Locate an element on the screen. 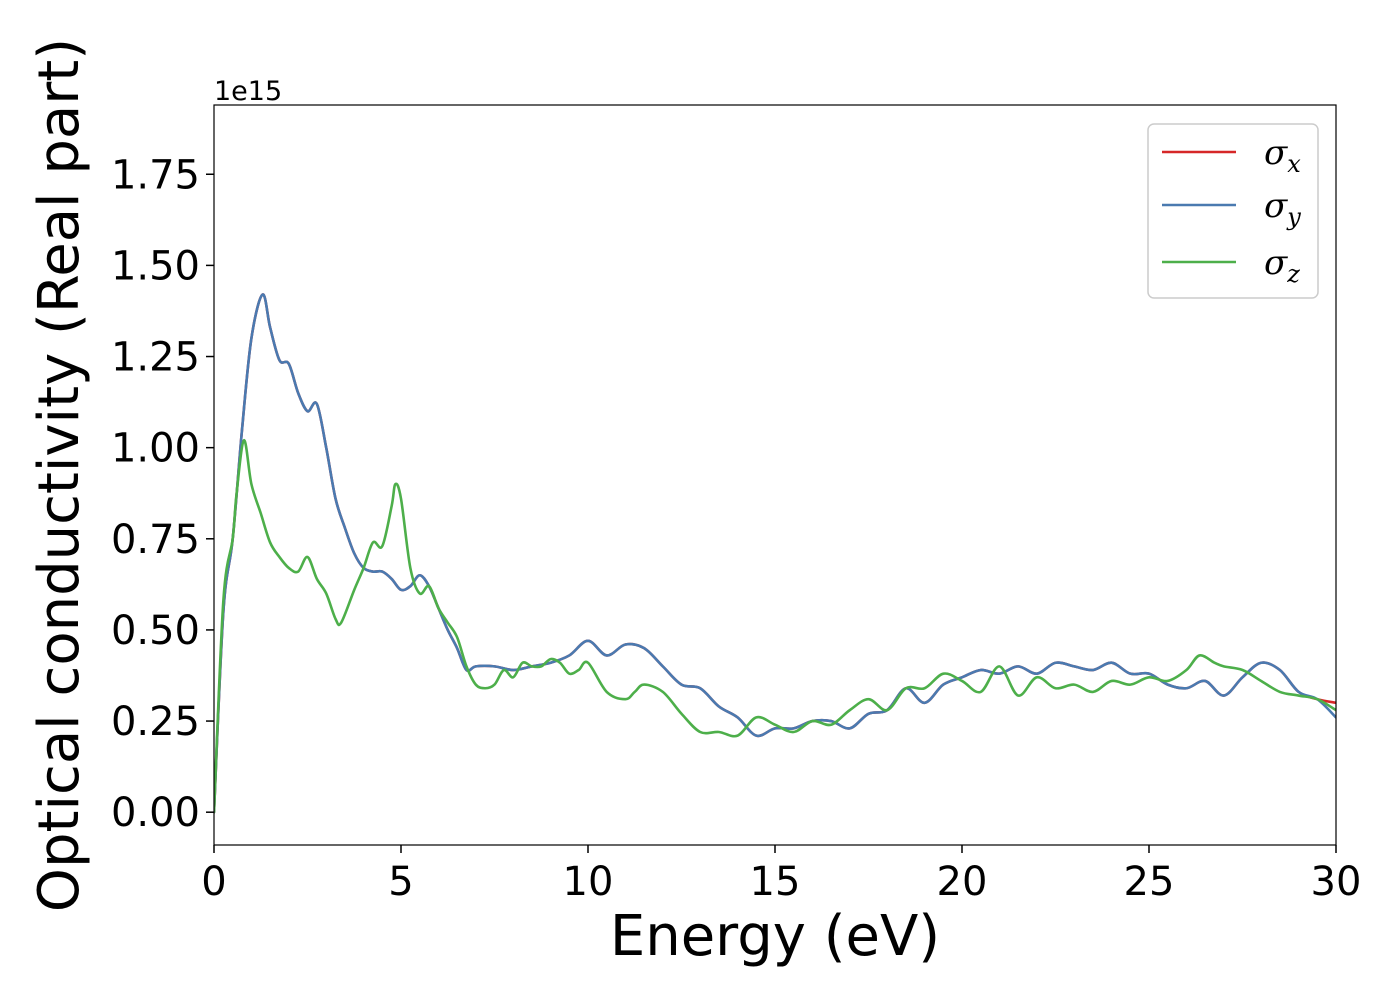 The image size is (1400, 1000). legend-frame is located at coordinates (1233, 211).